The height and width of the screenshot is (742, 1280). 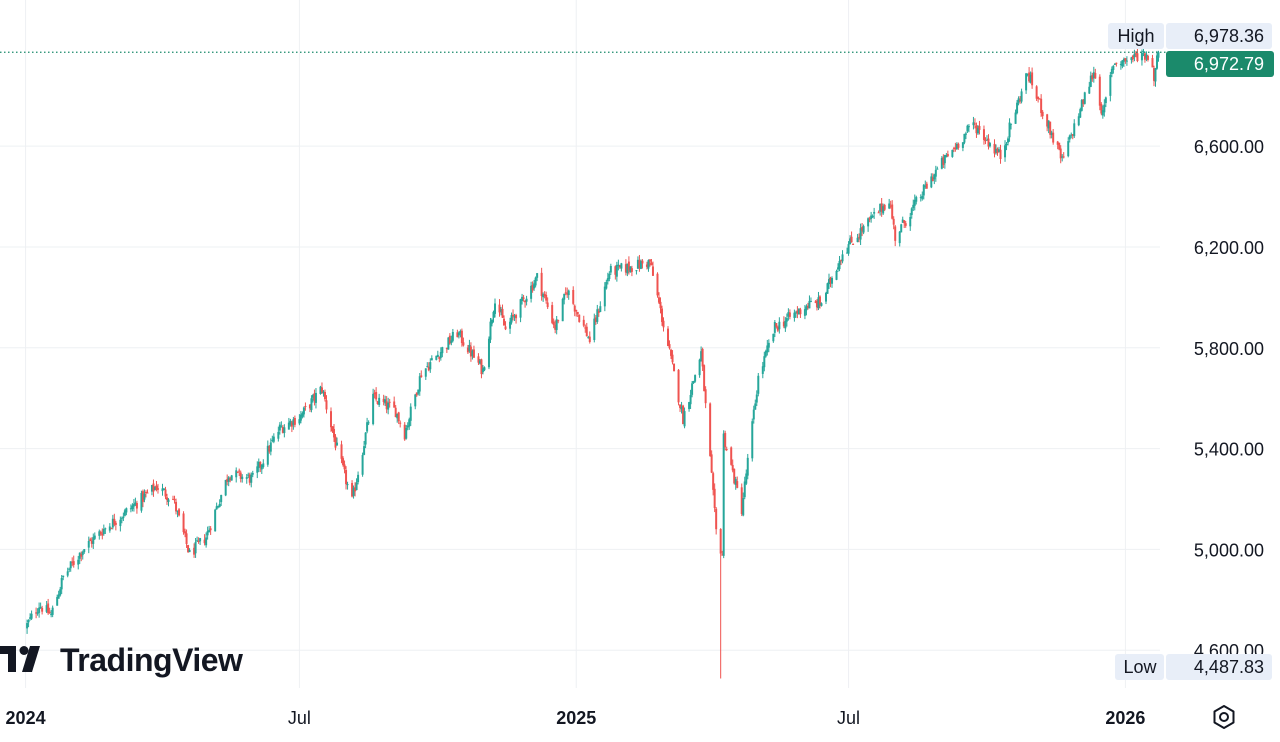 What do you see at coordinates (1190, 36) in the screenshot?
I see `high-badge: High 6,978.36` at bounding box center [1190, 36].